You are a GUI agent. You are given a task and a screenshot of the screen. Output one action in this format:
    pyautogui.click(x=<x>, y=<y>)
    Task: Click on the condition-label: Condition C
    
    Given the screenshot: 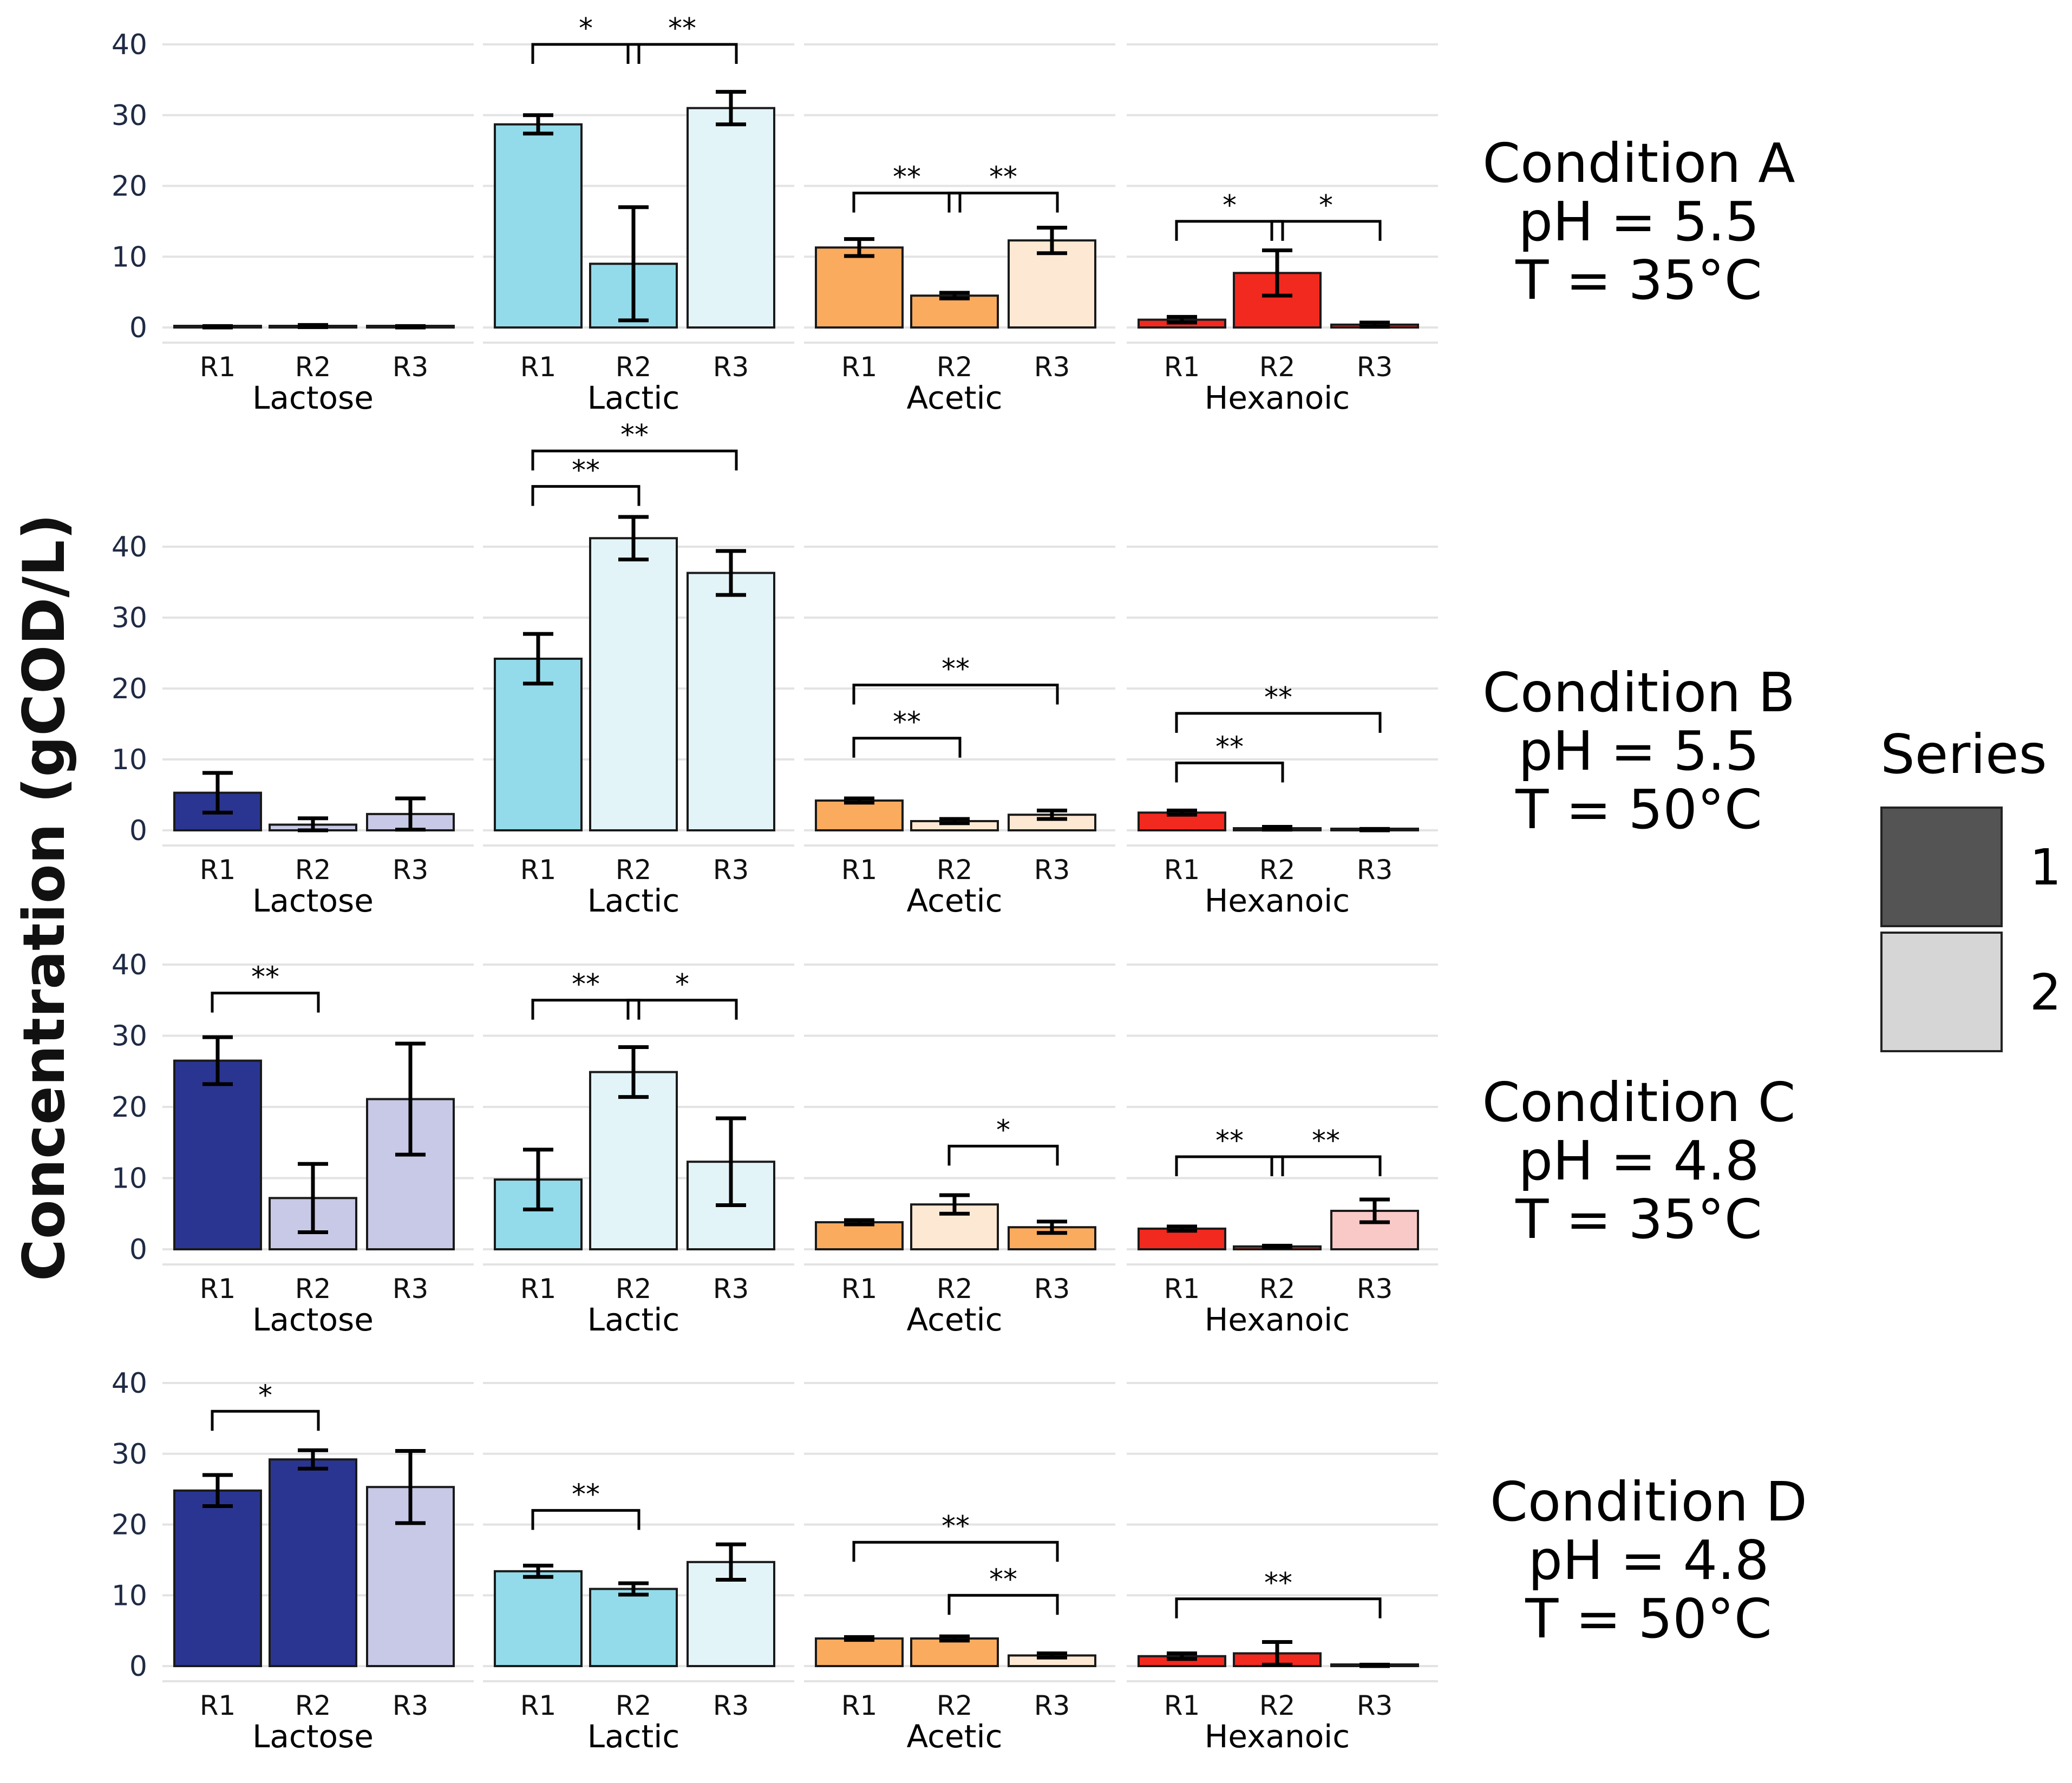 What is the action you would take?
    pyautogui.click(x=1639, y=1102)
    